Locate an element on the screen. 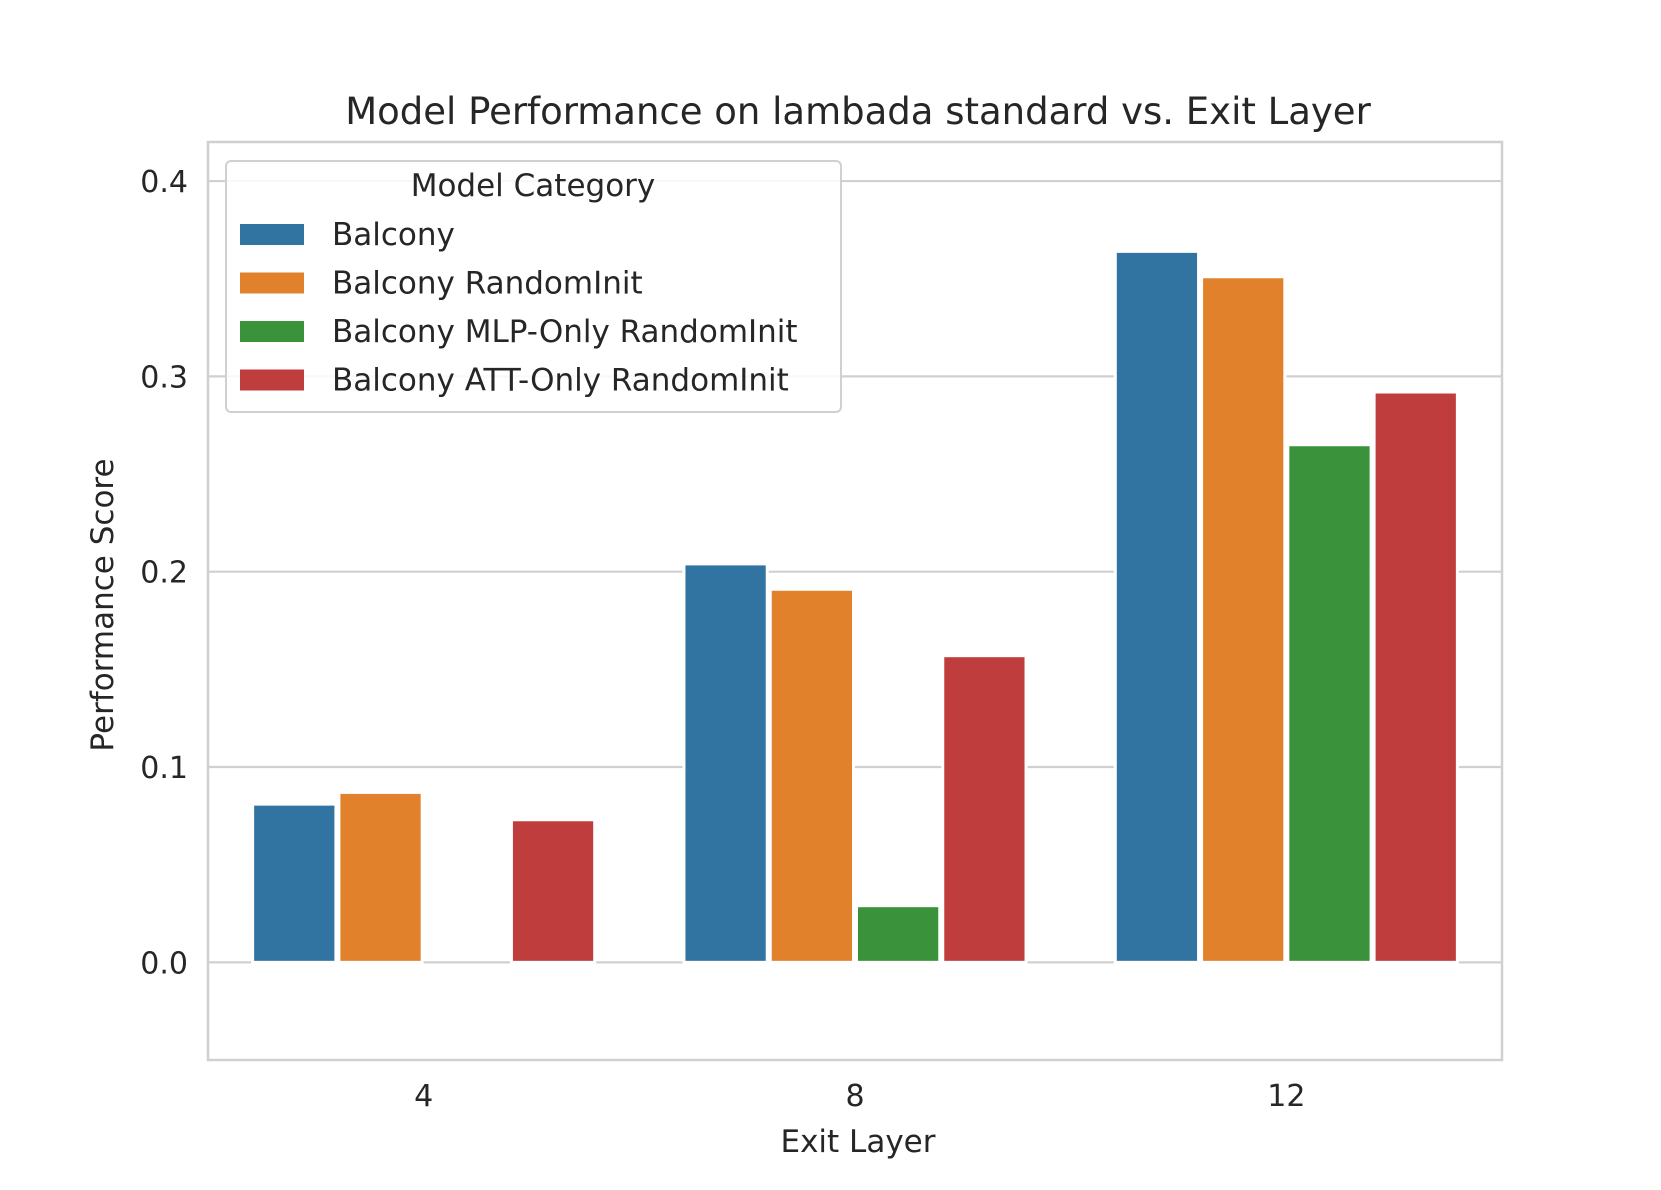 This screenshot has width=1661, height=1190. x-axis-label: Exit Layer is located at coordinates (858, 1142).